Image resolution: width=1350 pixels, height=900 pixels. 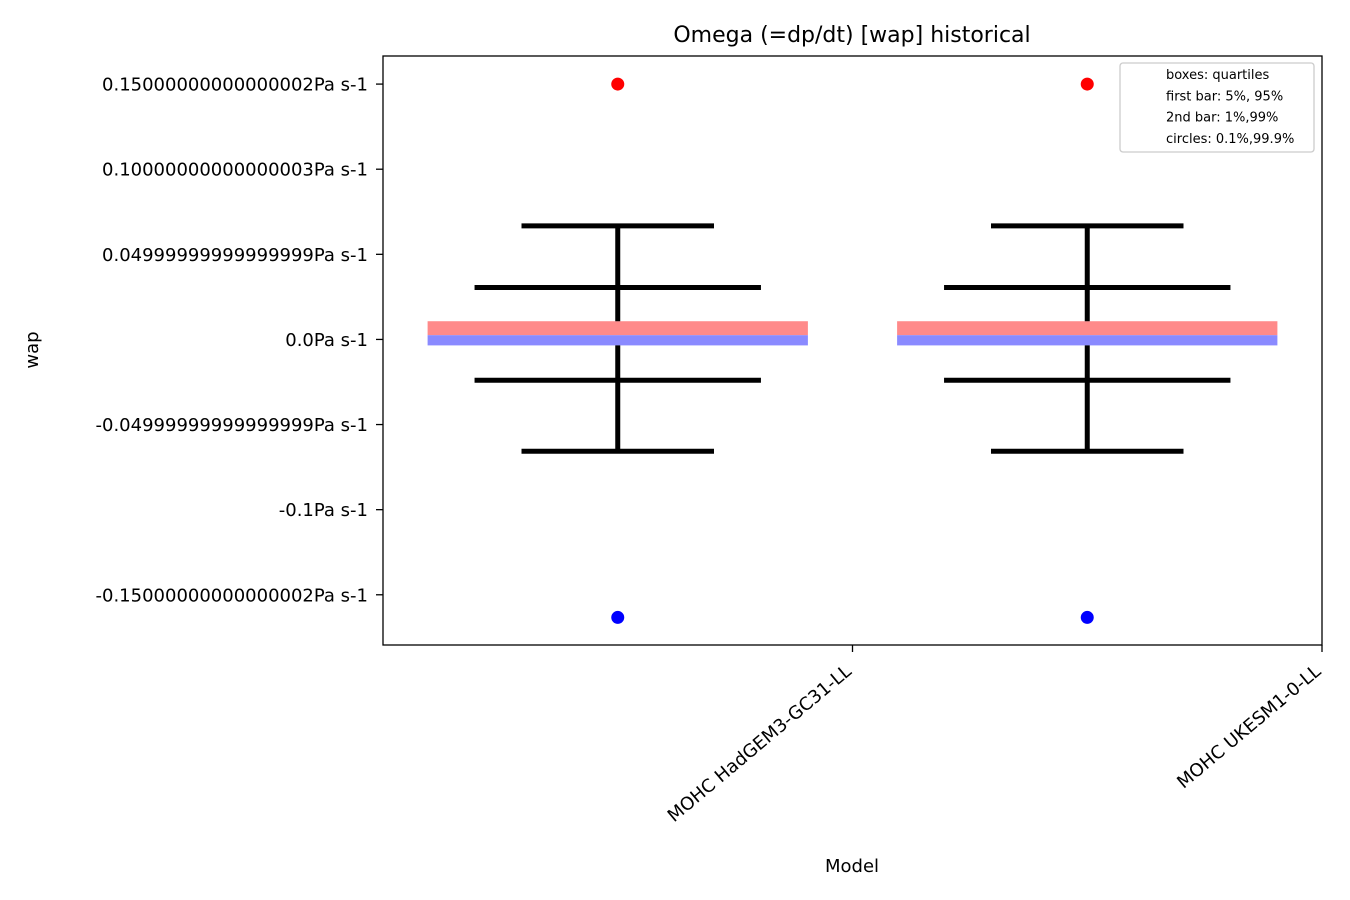 I want to click on chart-title: Omega (=dp/dt) [wap] historical, so click(x=851, y=35).